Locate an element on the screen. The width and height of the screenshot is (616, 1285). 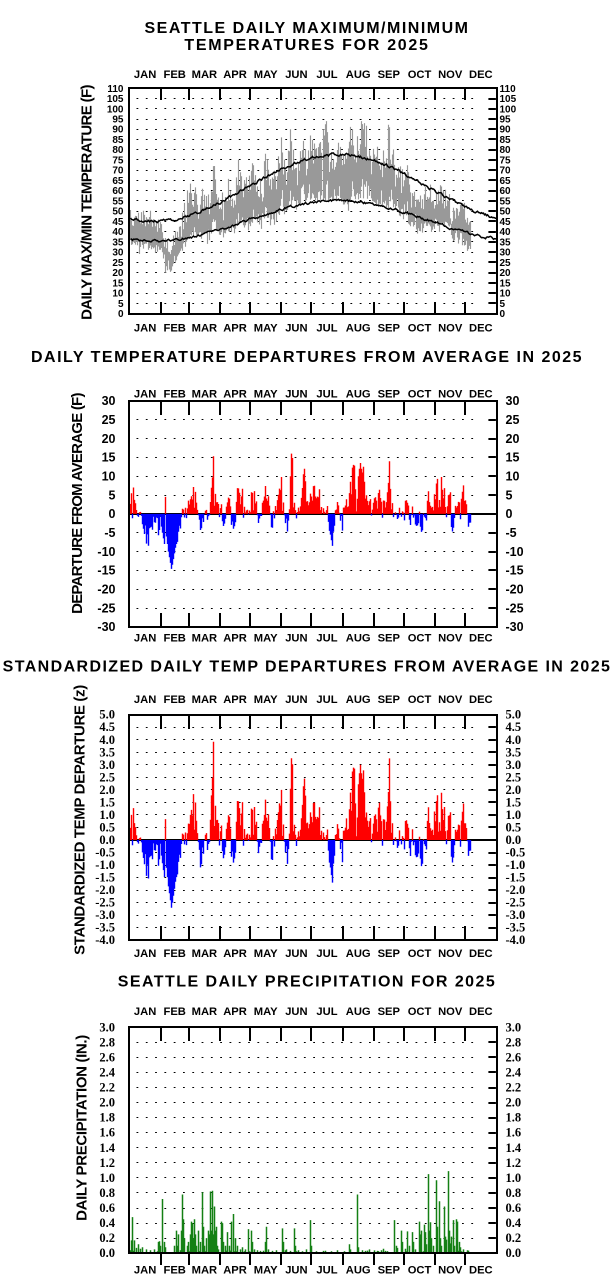
svg-text: 2.0 is located at coordinates (514, 790).